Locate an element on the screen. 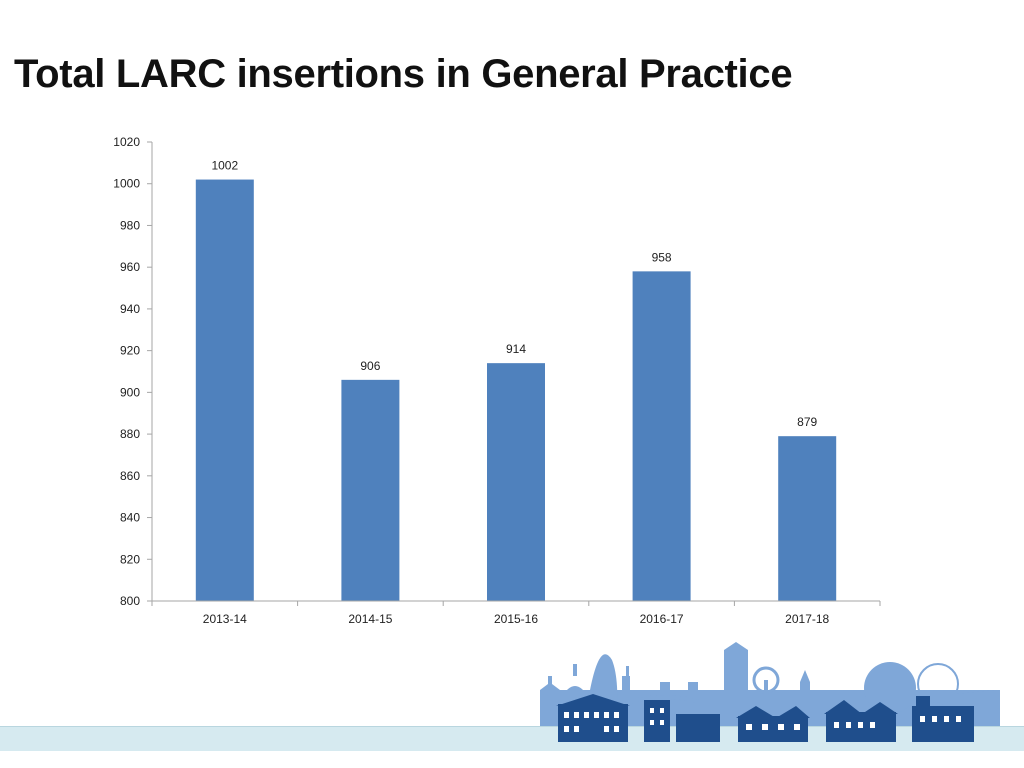  data-label-2015-16: 914 is located at coordinates (516, 349).